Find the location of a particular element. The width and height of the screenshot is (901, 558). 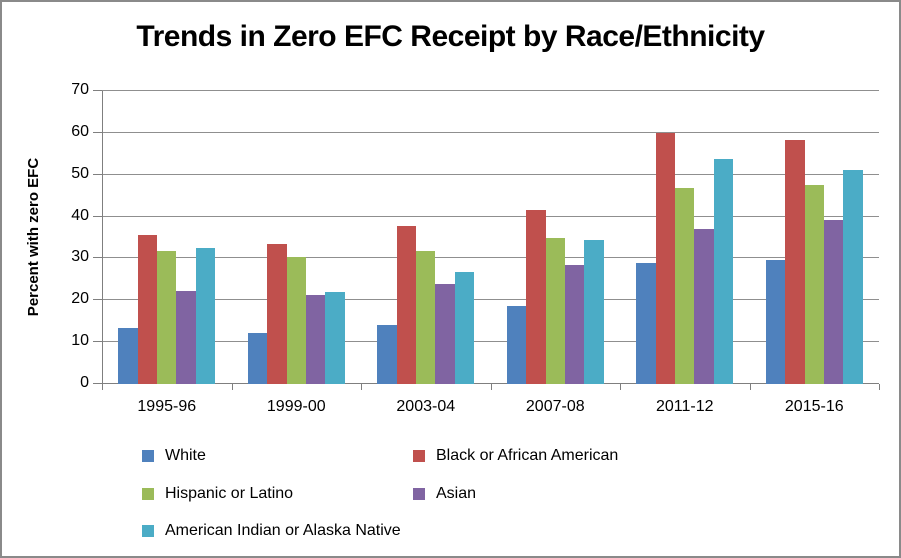

legend-item-white: White is located at coordinates (174, 456).